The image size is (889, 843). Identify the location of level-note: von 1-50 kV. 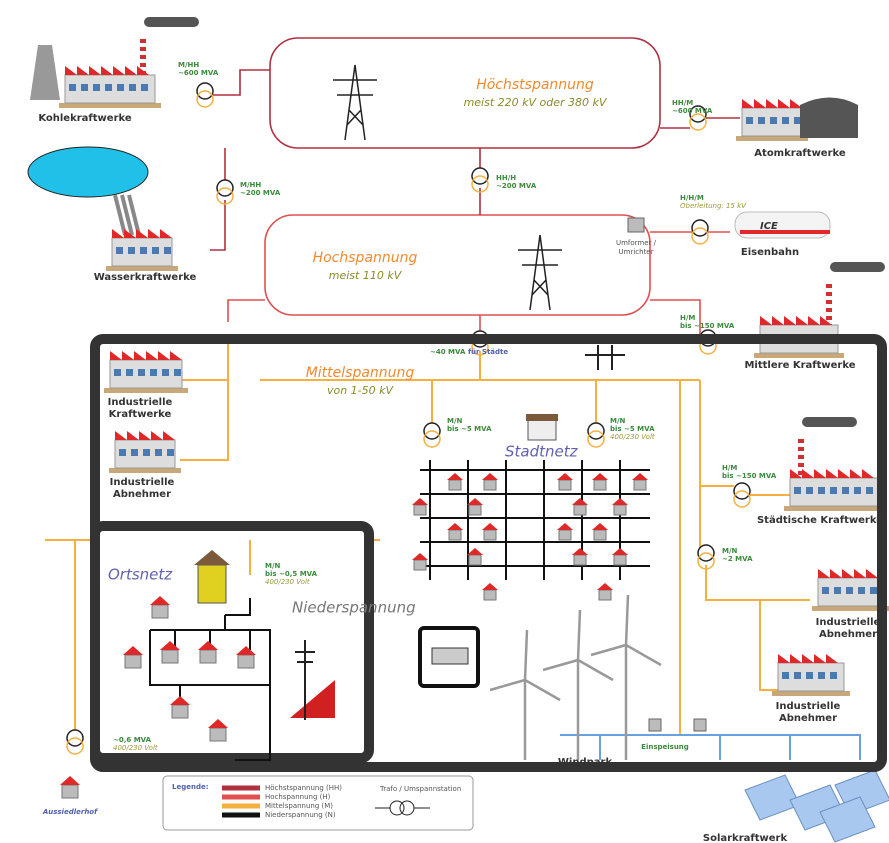
(361, 390).